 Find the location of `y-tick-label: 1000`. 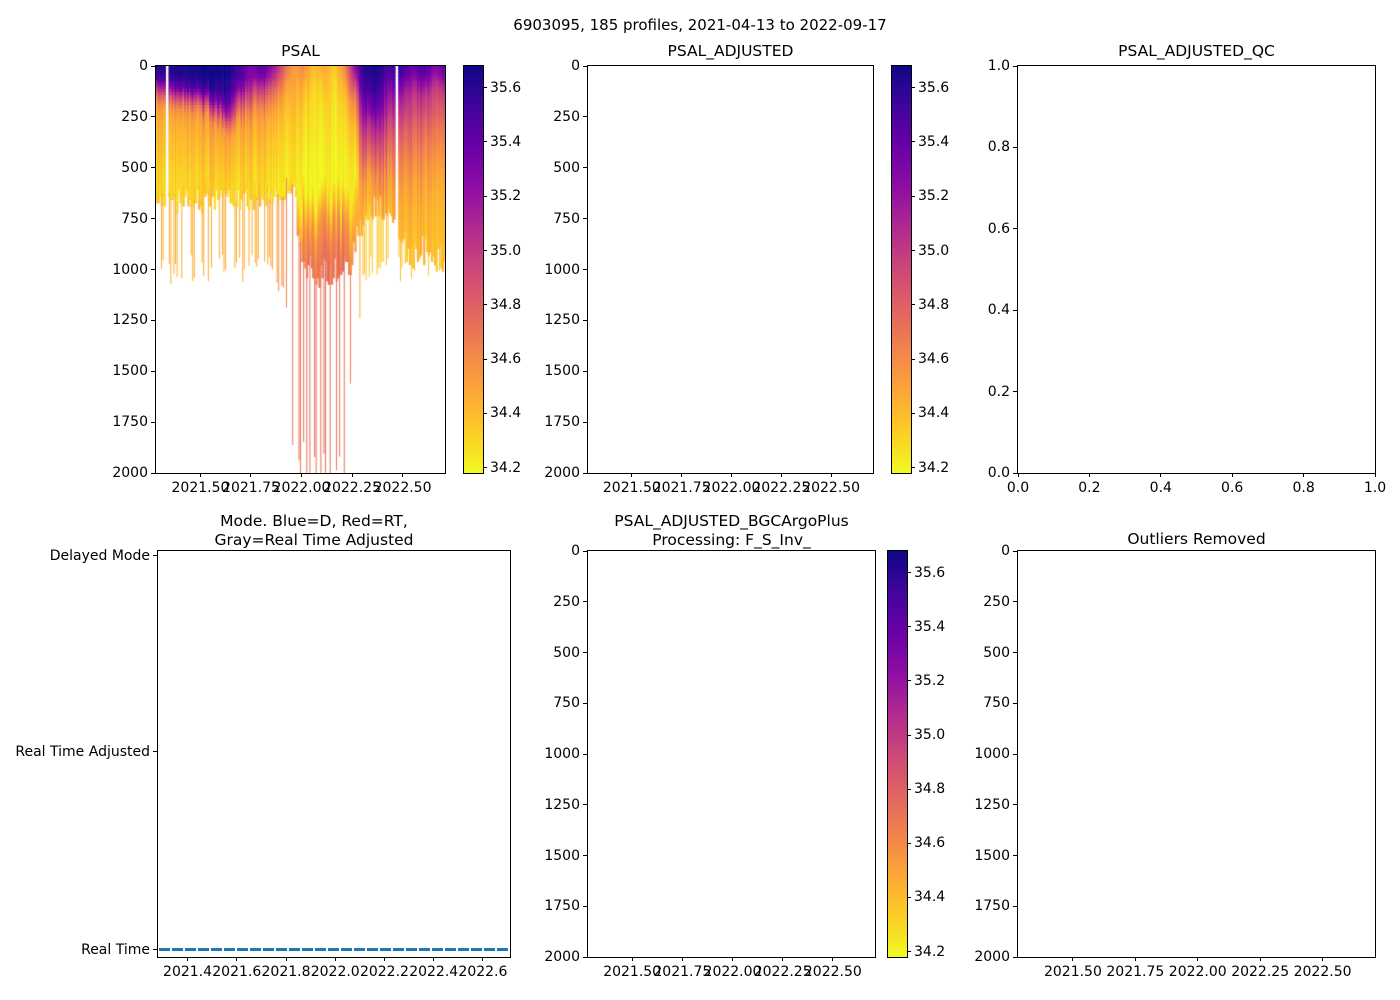

y-tick-label: 1000 is located at coordinates (992, 754).